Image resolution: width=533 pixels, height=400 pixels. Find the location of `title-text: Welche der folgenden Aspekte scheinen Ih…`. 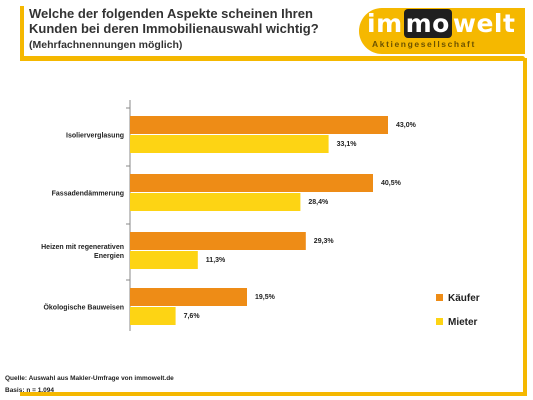

title-text: Welche der folgenden Aspekte scheinen Ih… is located at coordinates (174, 21).